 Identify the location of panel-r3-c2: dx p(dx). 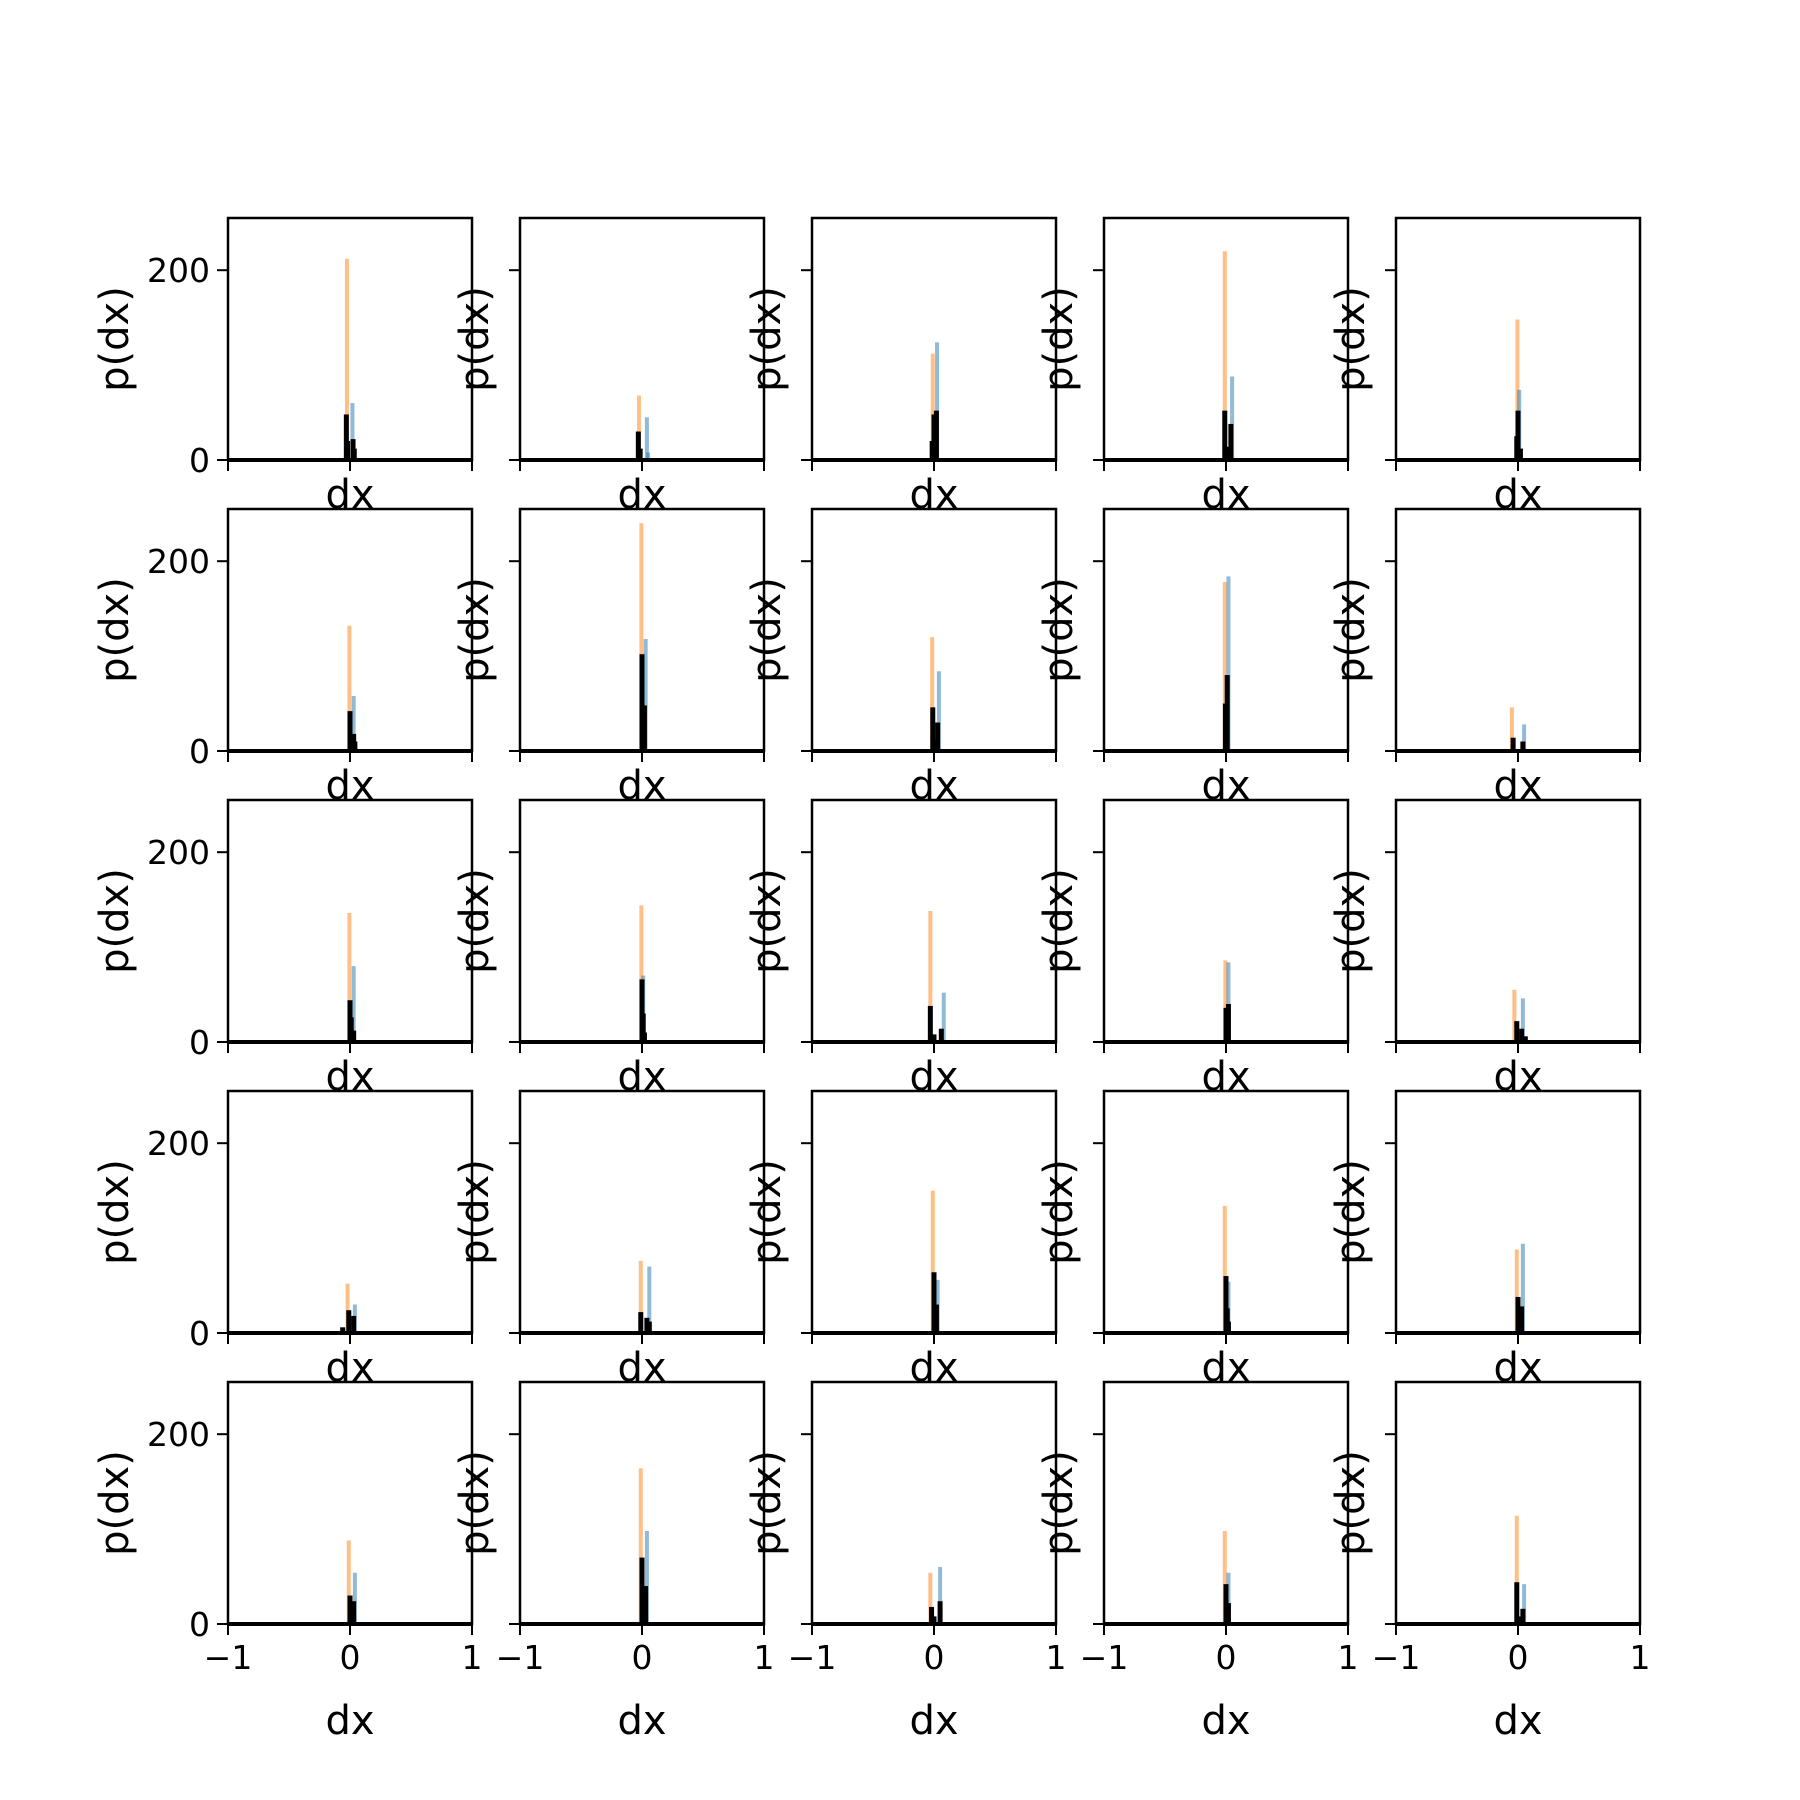
(901, 1240).